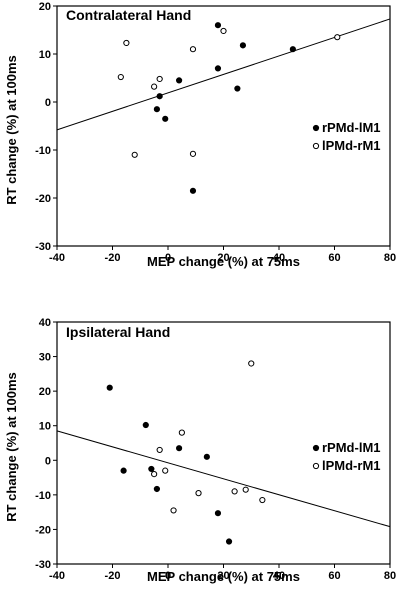 This screenshot has width=400, height=606. Describe the element at coordinates (45, 358) in the screenshot. I see `y-tick-label: 30` at that location.